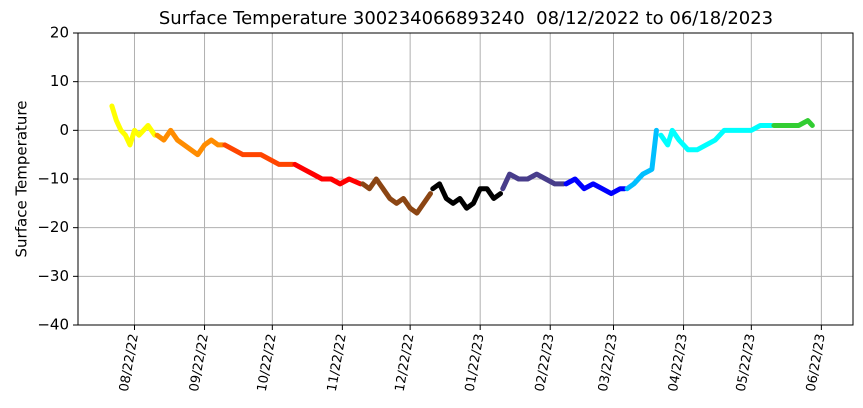 Image resolution: width=863 pixels, height=408 pixels. I want to click on x-tick-label: 06/22/23, so click(816, 363).